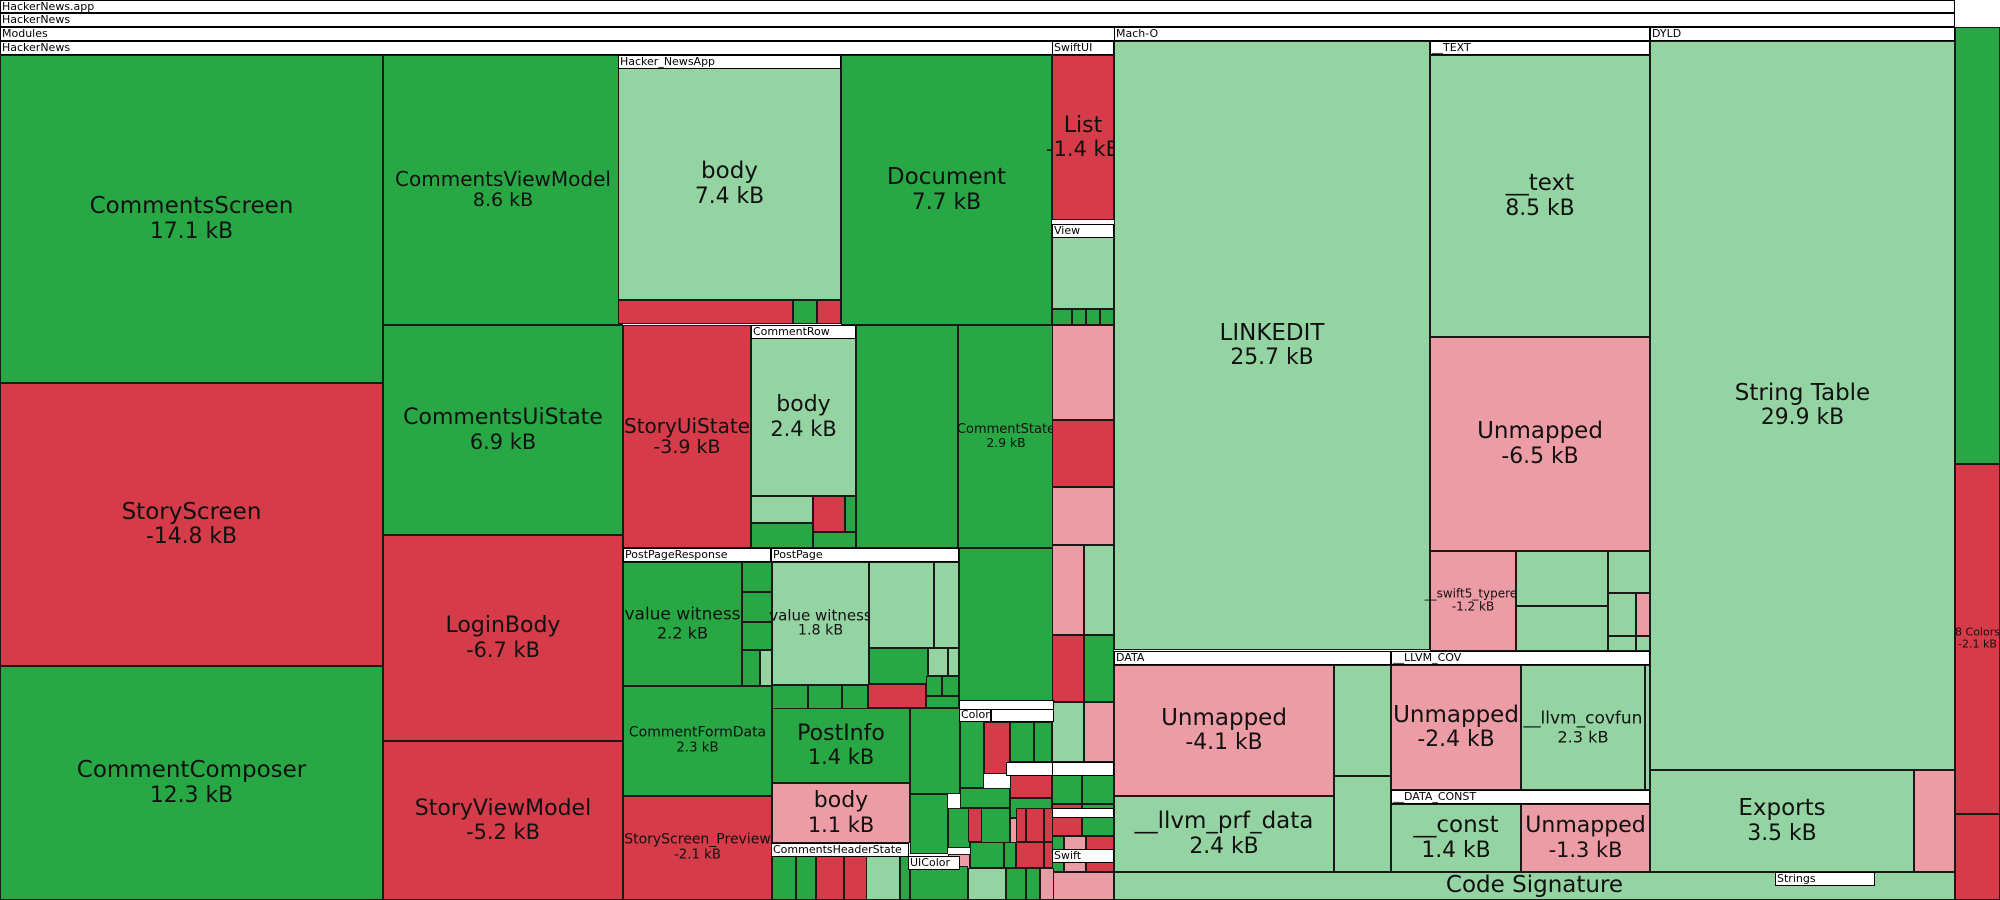 This screenshot has width=2000, height=900. I want to click on treemap-cell-list, so click(1083, 137).